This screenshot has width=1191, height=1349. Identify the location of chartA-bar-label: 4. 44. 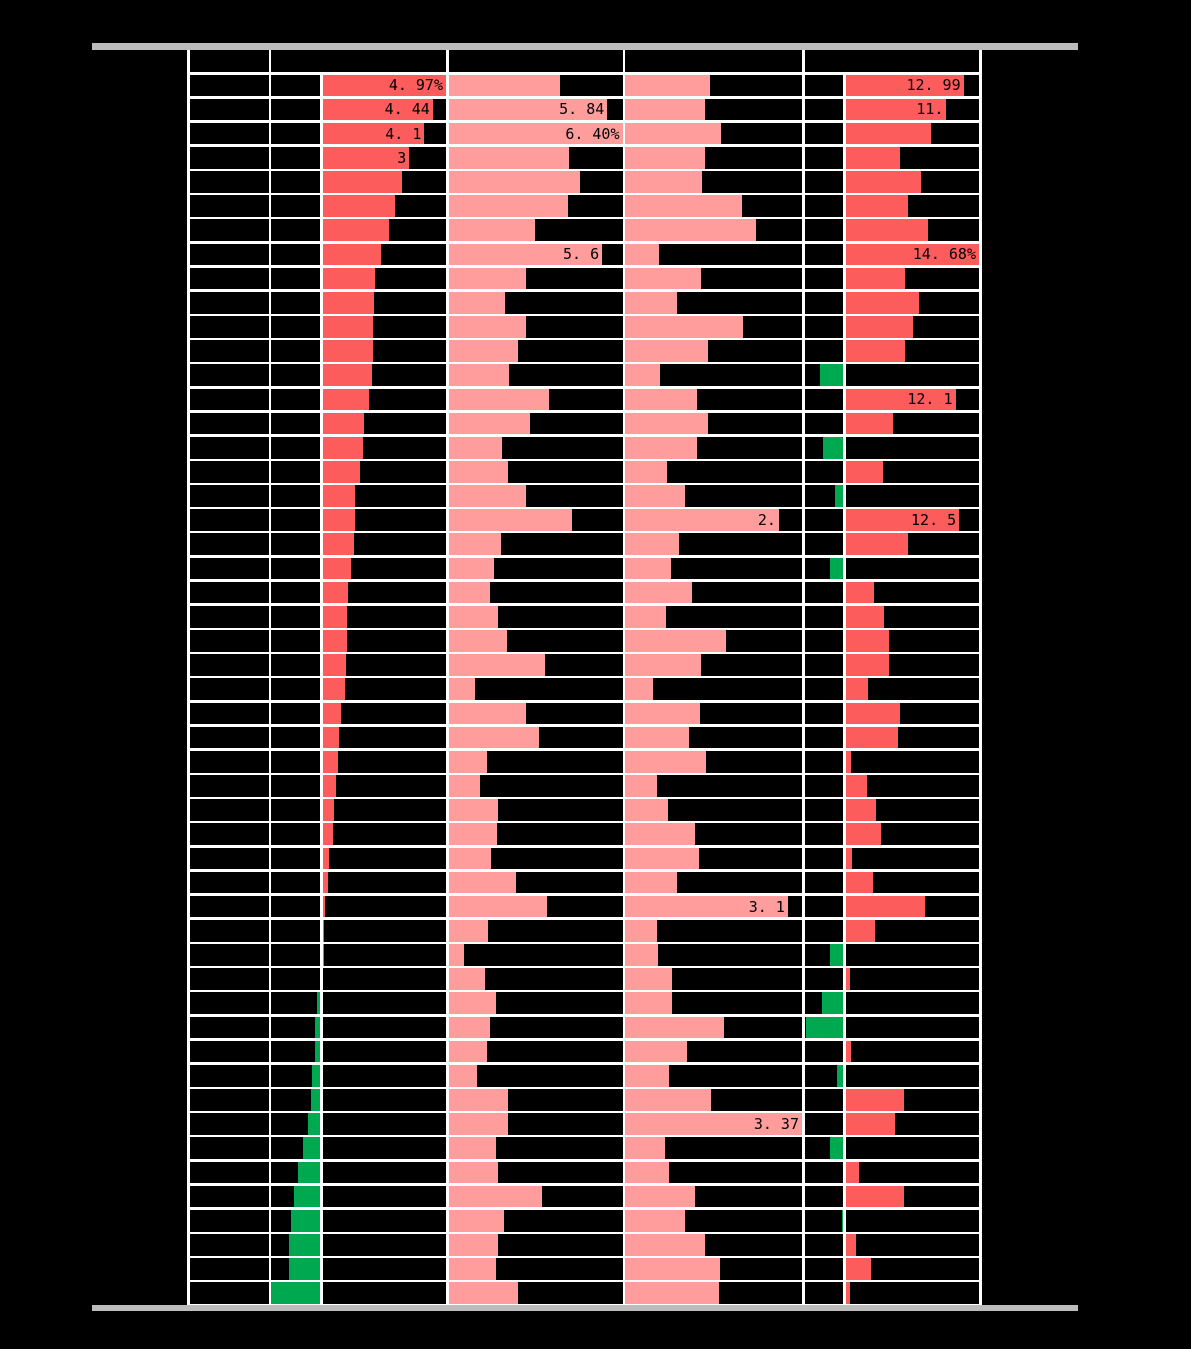
(407, 109).